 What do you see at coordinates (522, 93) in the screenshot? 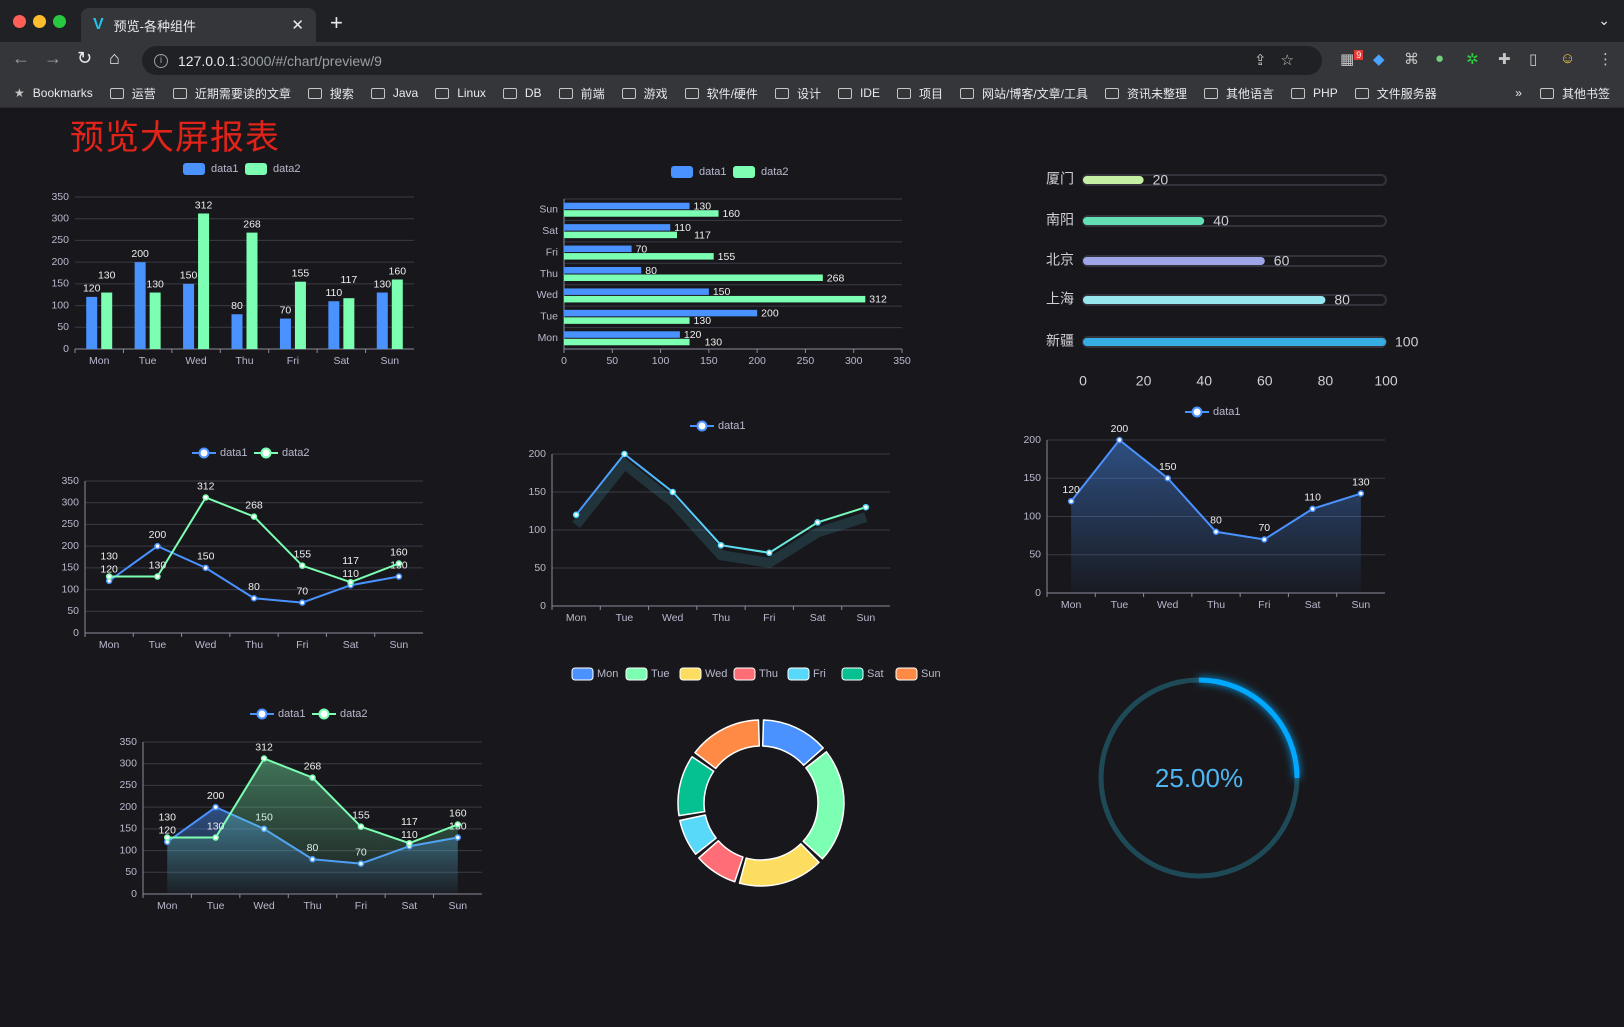
I see `bookmark-folder: DB` at bounding box center [522, 93].